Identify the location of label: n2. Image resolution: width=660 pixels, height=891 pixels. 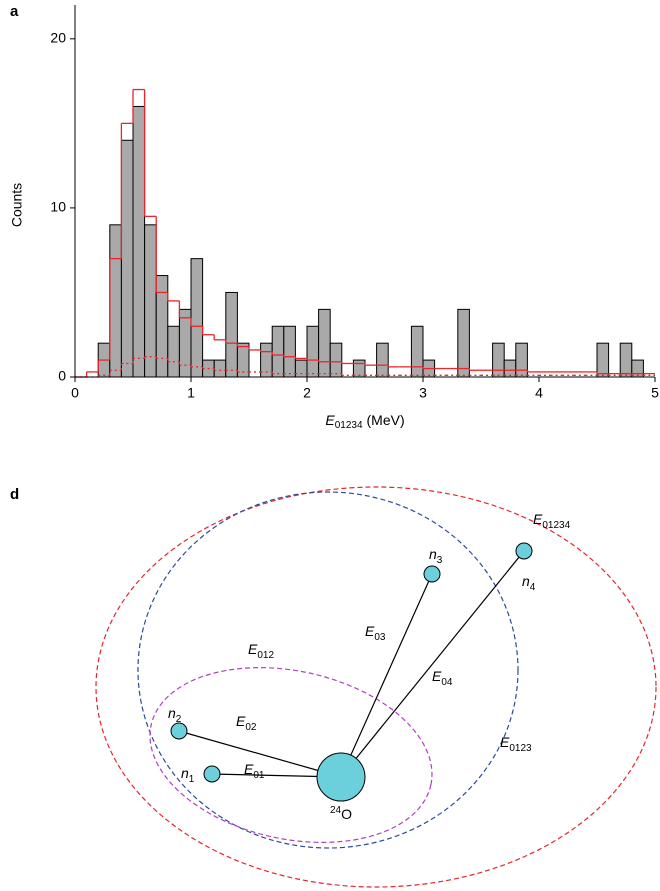
(175, 715).